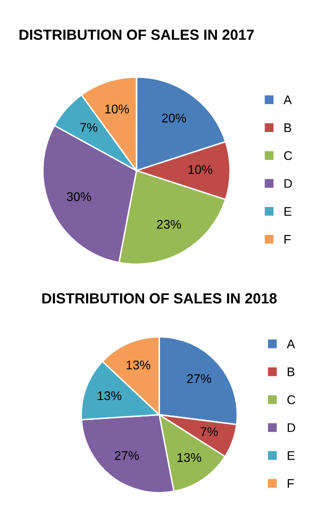 Image resolution: width=325 pixels, height=525 pixels. What do you see at coordinates (174, 118) in the screenshot?
I see `data-label: 20%` at bounding box center [174, 118].